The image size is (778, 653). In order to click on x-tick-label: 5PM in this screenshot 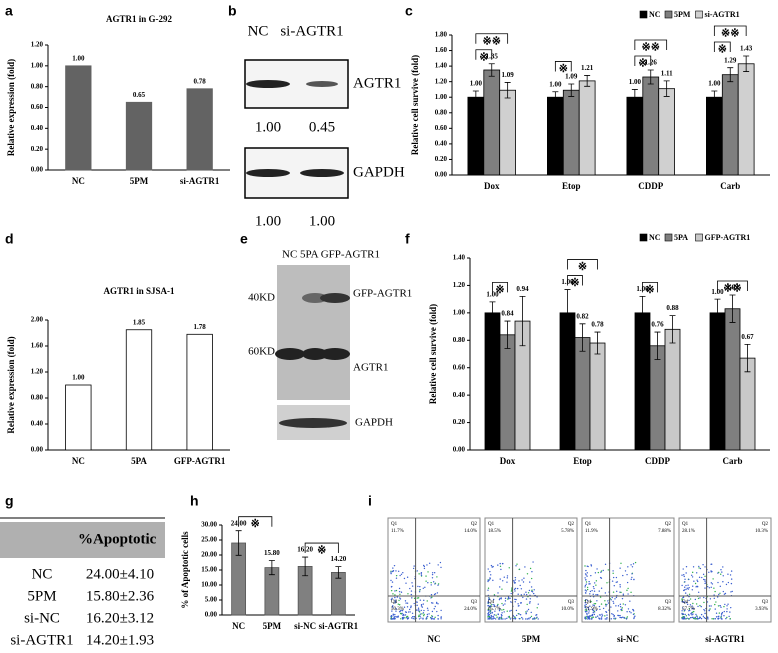, I will do `click(272, 626)`.